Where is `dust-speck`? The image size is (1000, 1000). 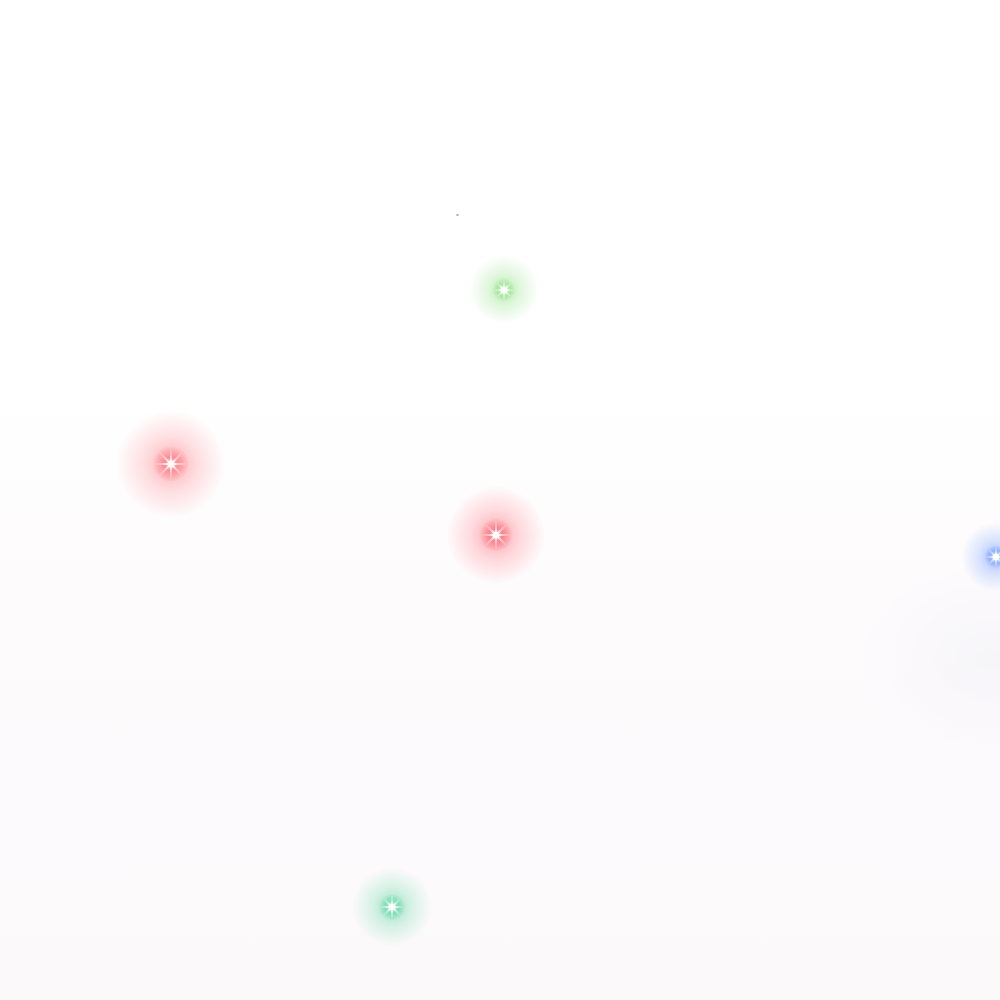
dust-speck is located at coordinates (457, 215).